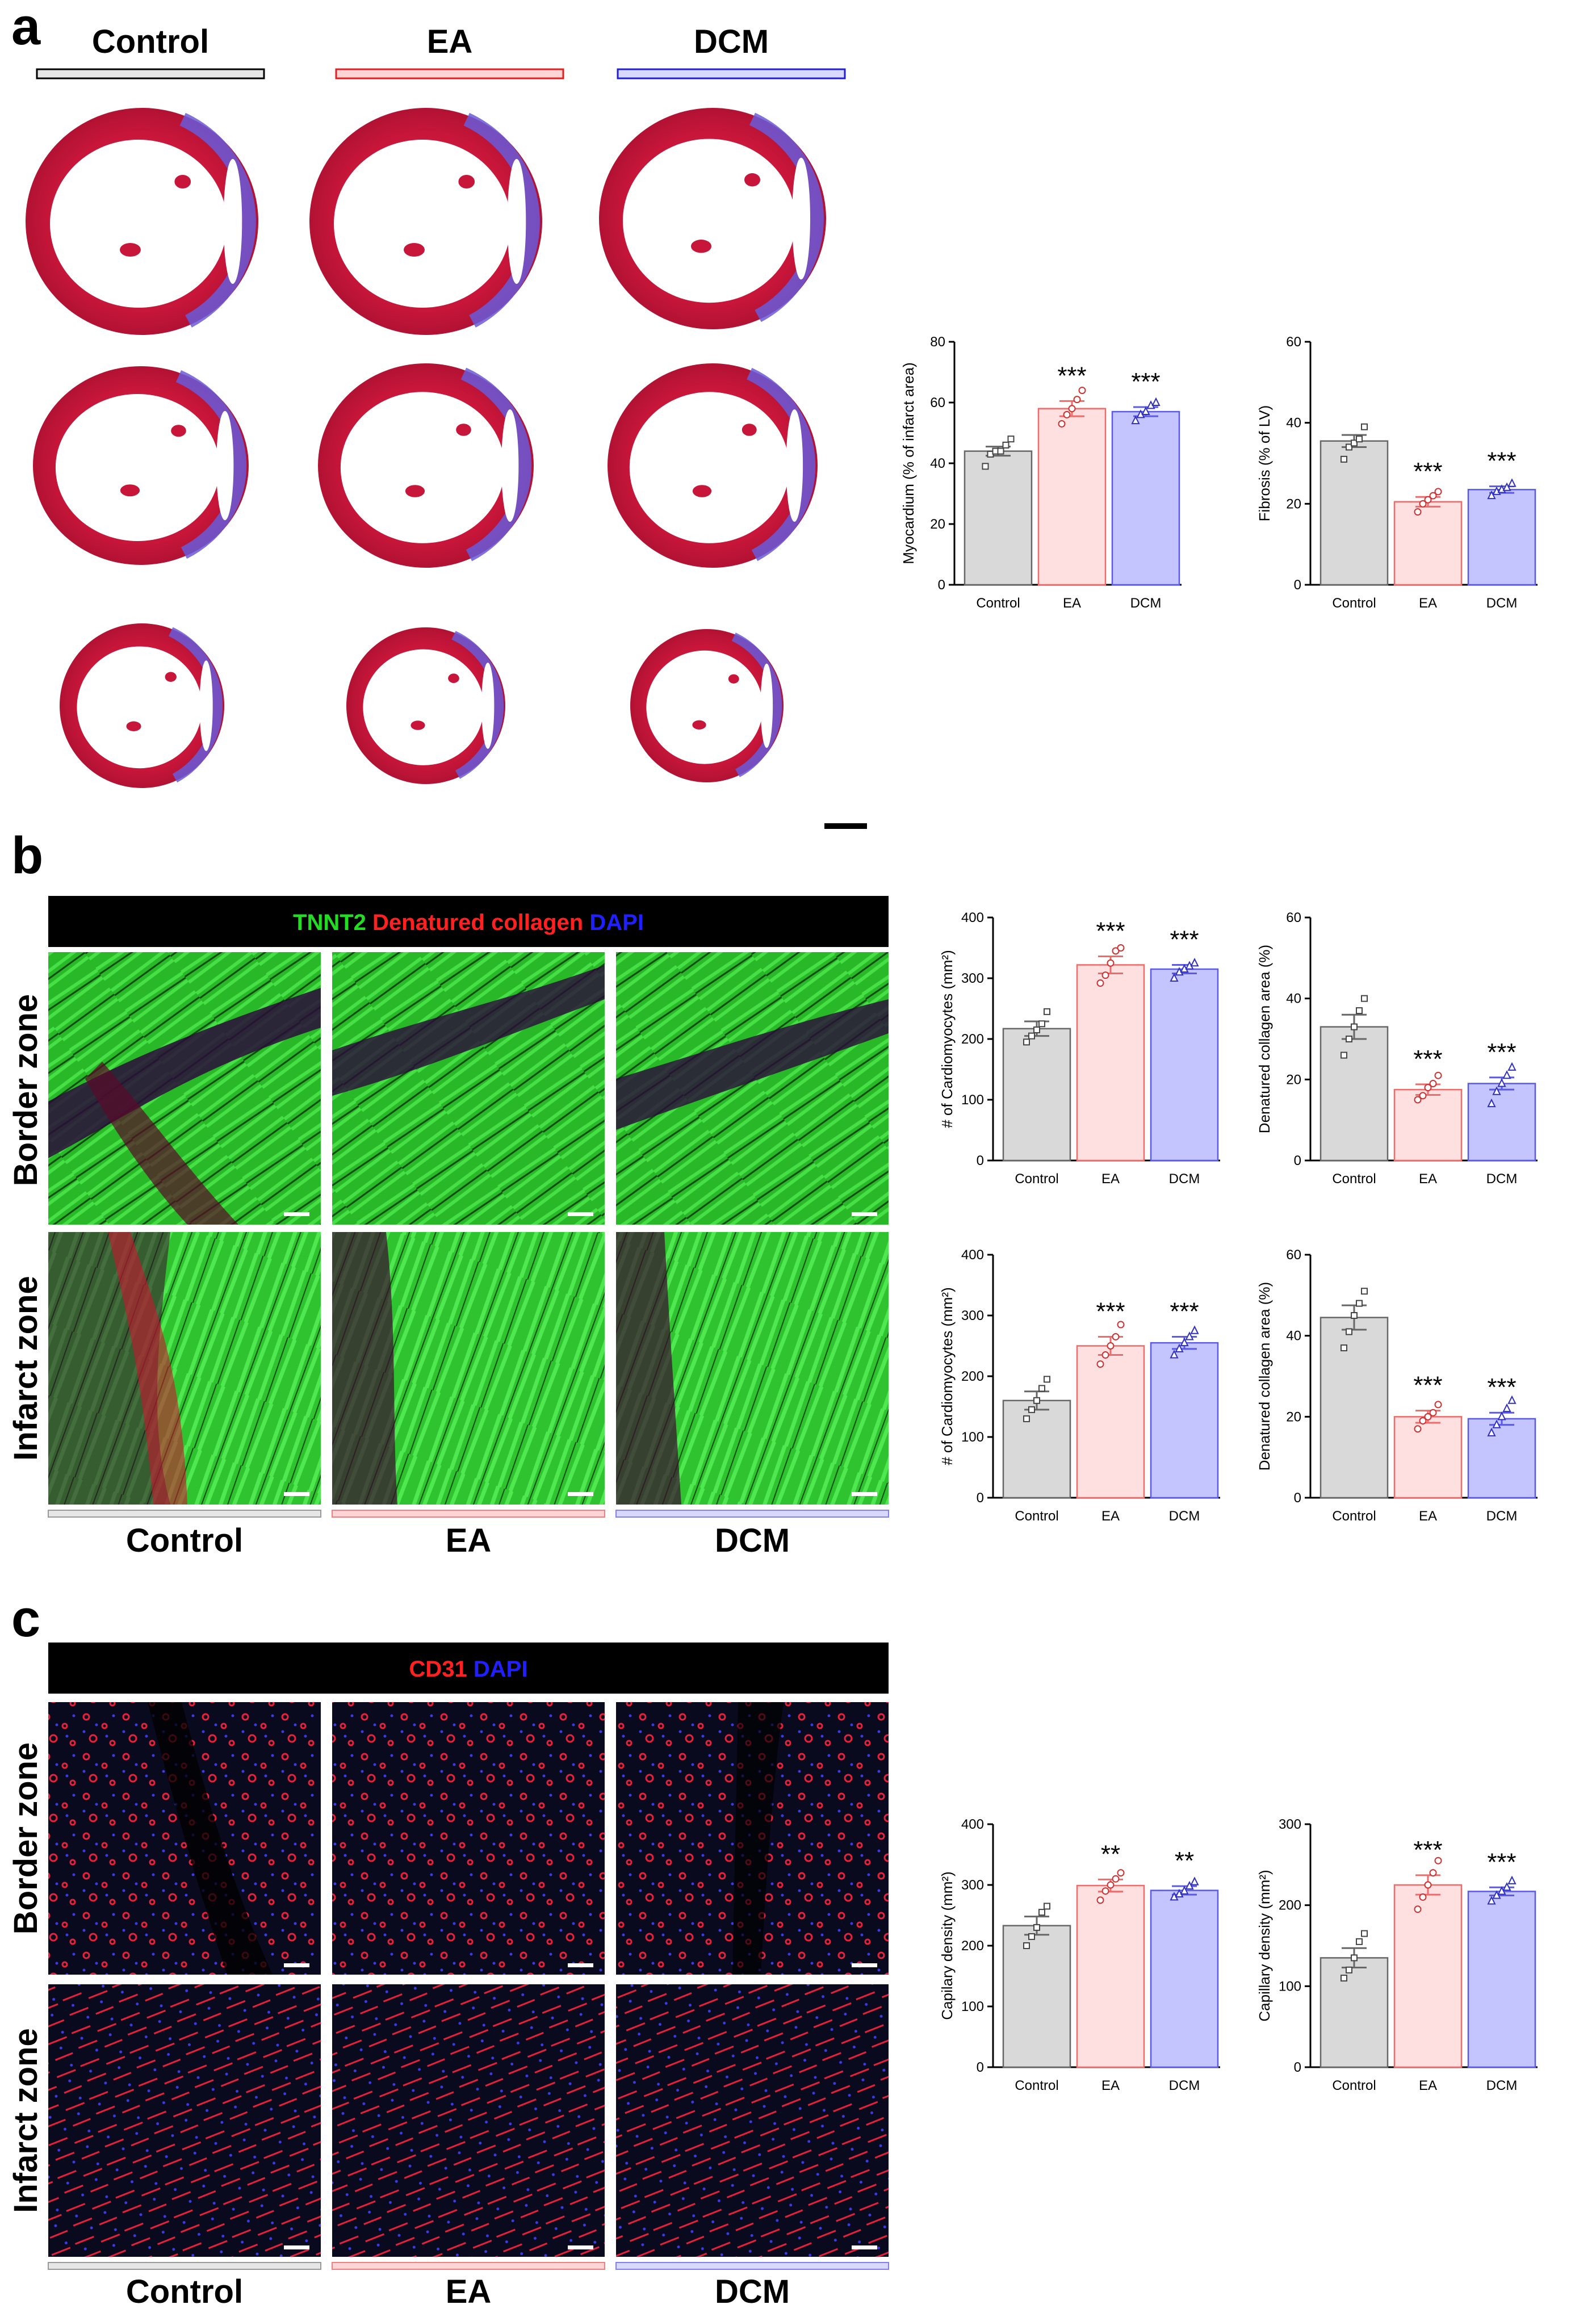  Describe the element at coordinates (947, 1039) in the screenshot. I see `y-axis-label: # of Cardiomyocytes (mm²)` at that location.